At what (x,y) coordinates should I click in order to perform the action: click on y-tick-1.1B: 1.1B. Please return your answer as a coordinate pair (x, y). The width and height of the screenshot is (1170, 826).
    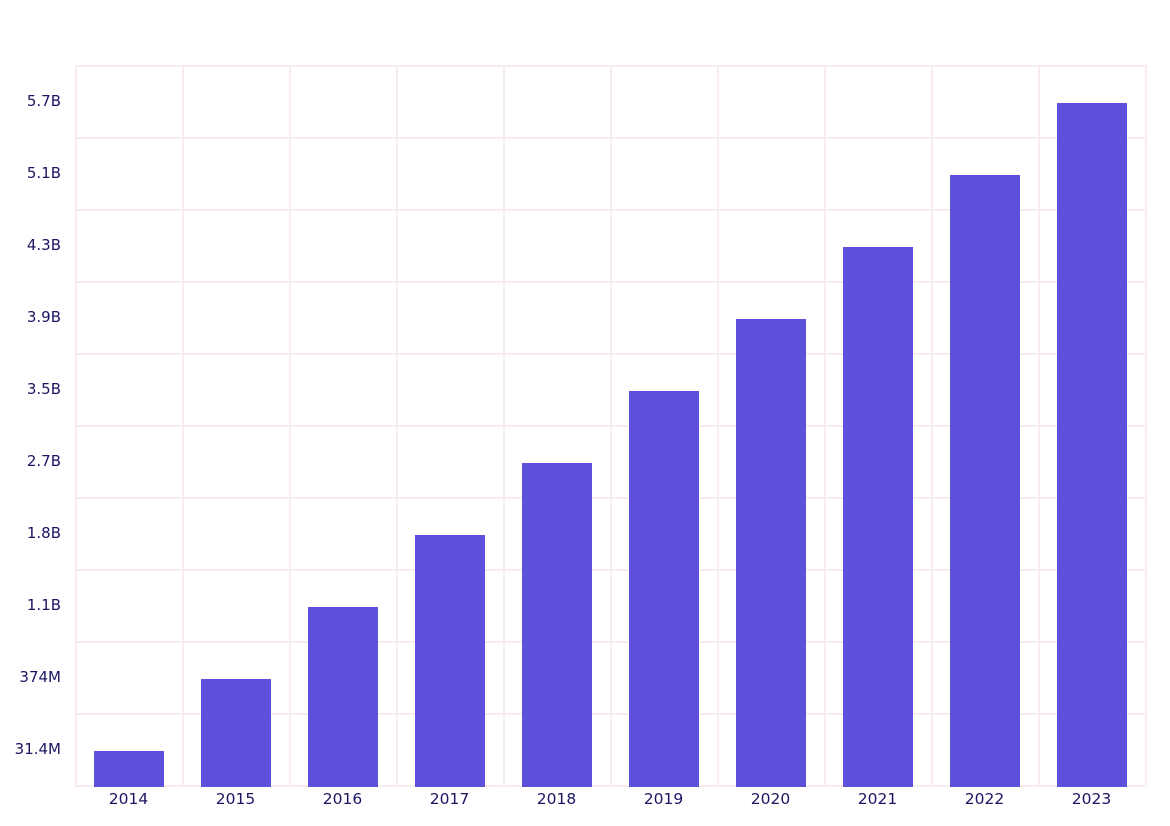
    Looking at the image, I should click on (43, 605).